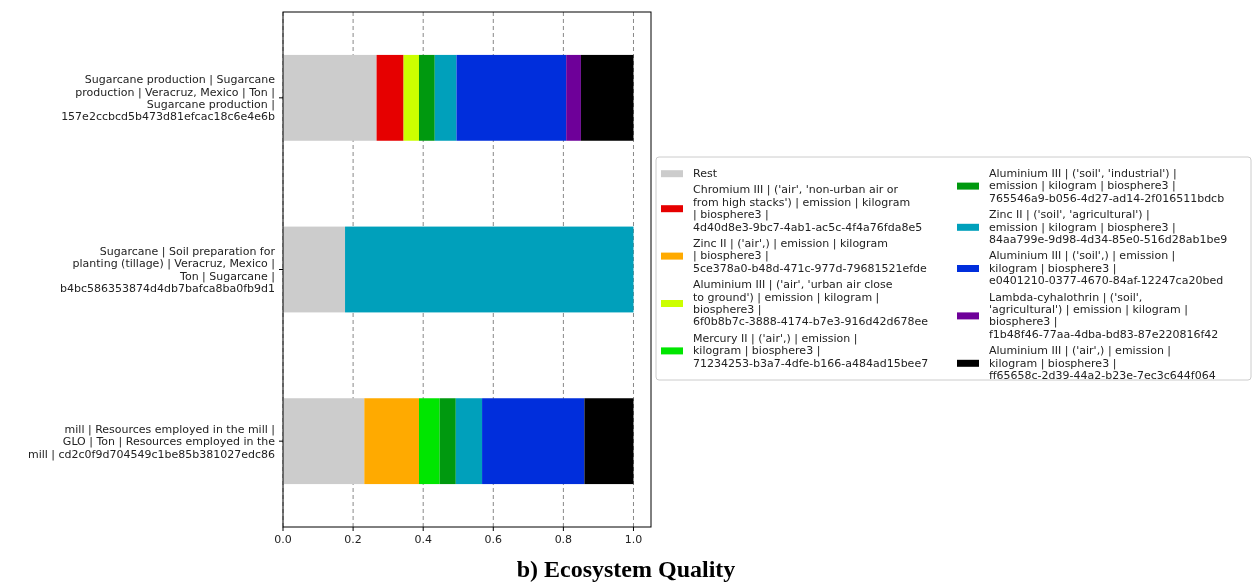  Describe the element at coordinates (1106, 268) in the screenshot. I see `legend-label: Aluminium III | ('soil',) | emission | kilogram | biosphere3 | e0401210-0377-4670-84af-12247ca20bed` at that location.